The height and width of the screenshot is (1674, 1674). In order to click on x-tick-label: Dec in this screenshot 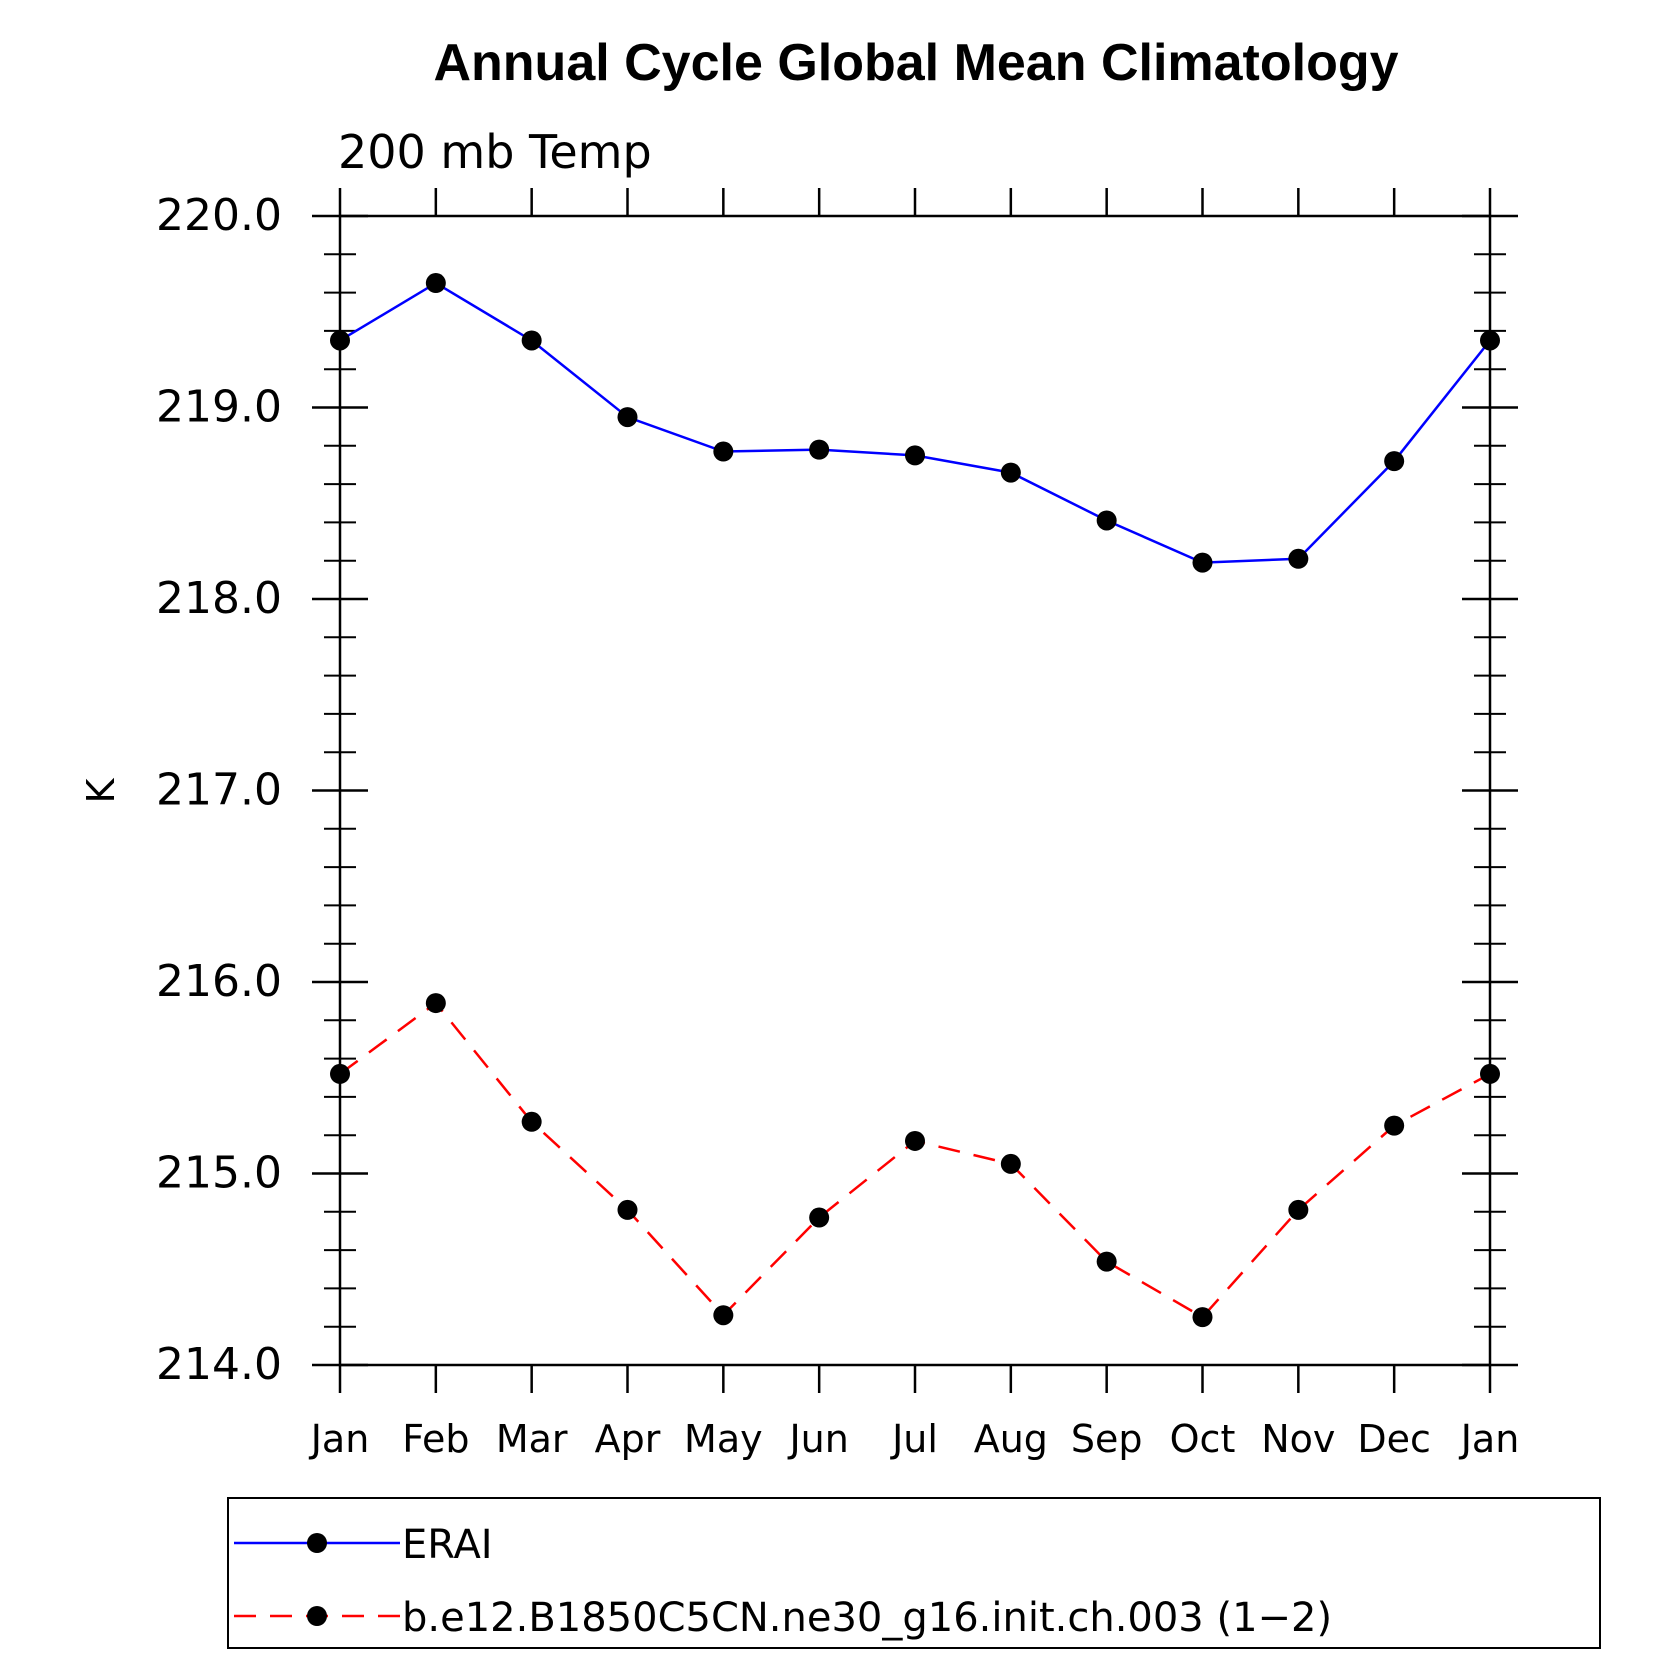, I will do `click(1394, 1439)`.